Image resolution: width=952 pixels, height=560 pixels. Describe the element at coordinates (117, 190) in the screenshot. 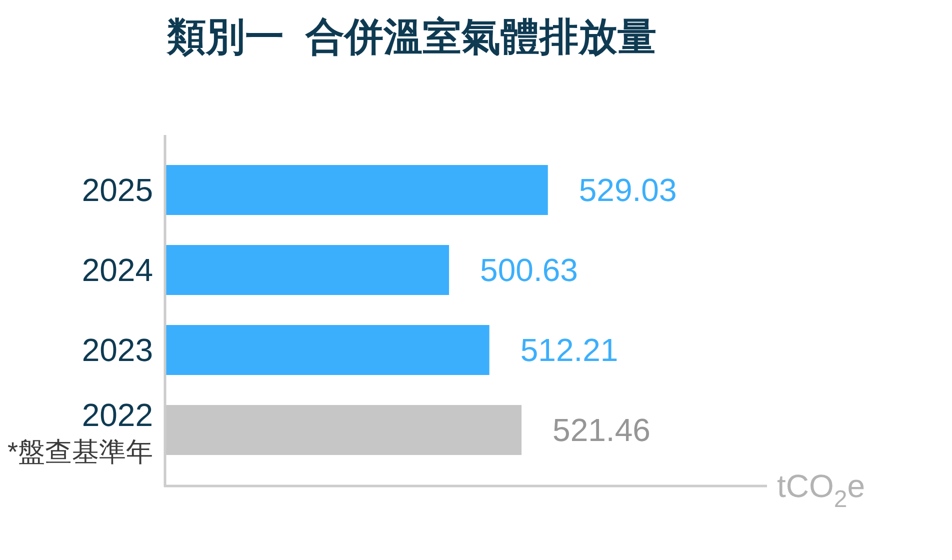

I see `y-tick-label: 2025` at that location.